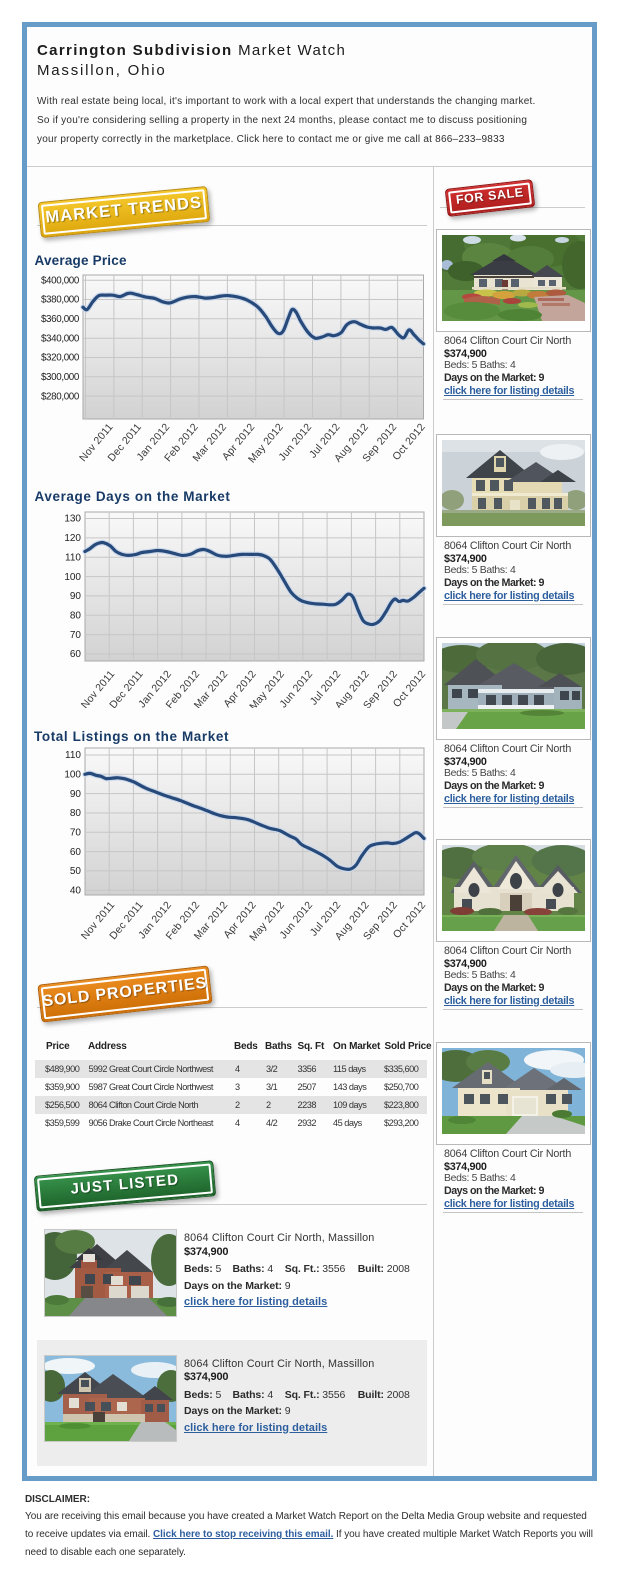 This screenshot has height=1583, width=620. I want to click on svg-text: 130, so click(72, 519).